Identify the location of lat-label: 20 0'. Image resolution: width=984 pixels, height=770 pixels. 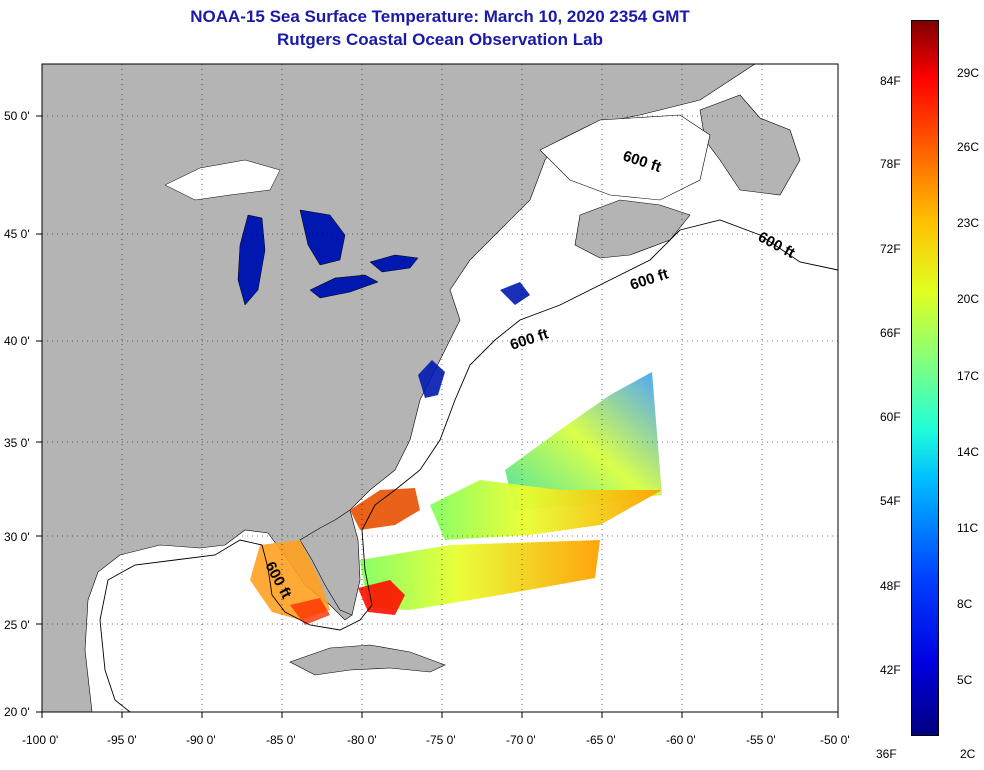
(17, 712).